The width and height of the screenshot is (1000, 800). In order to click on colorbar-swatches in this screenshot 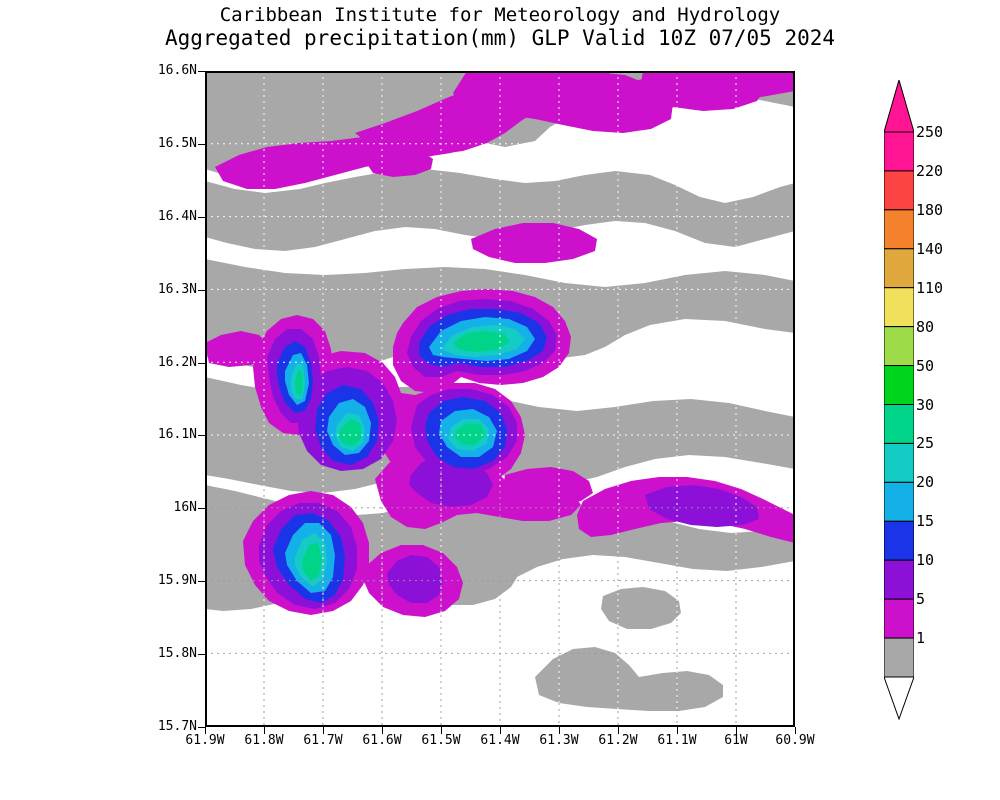, I will do `click(899, 400)`.